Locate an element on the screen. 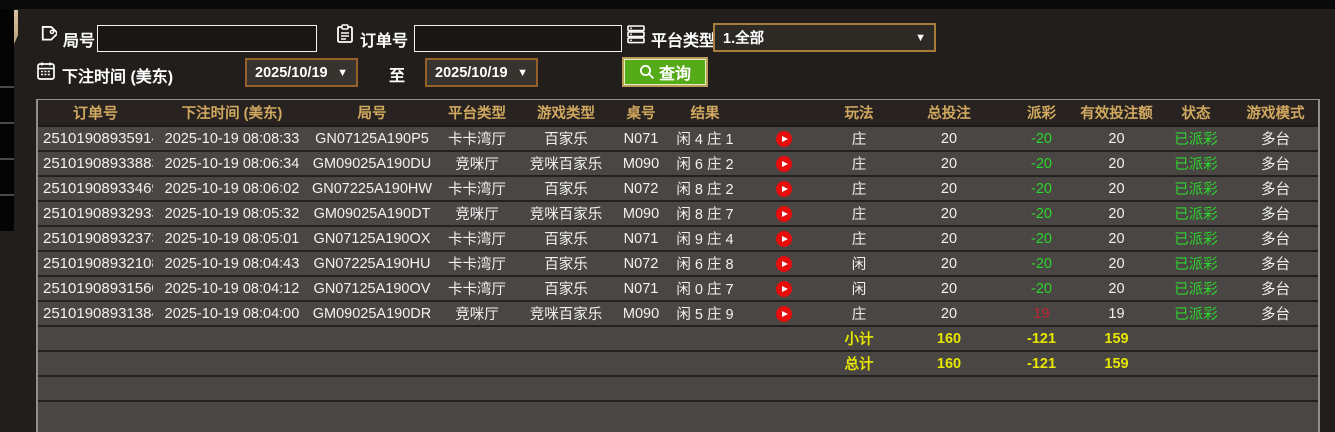  platform-type-select: 1.全部 is located at coordinates (824, 37).